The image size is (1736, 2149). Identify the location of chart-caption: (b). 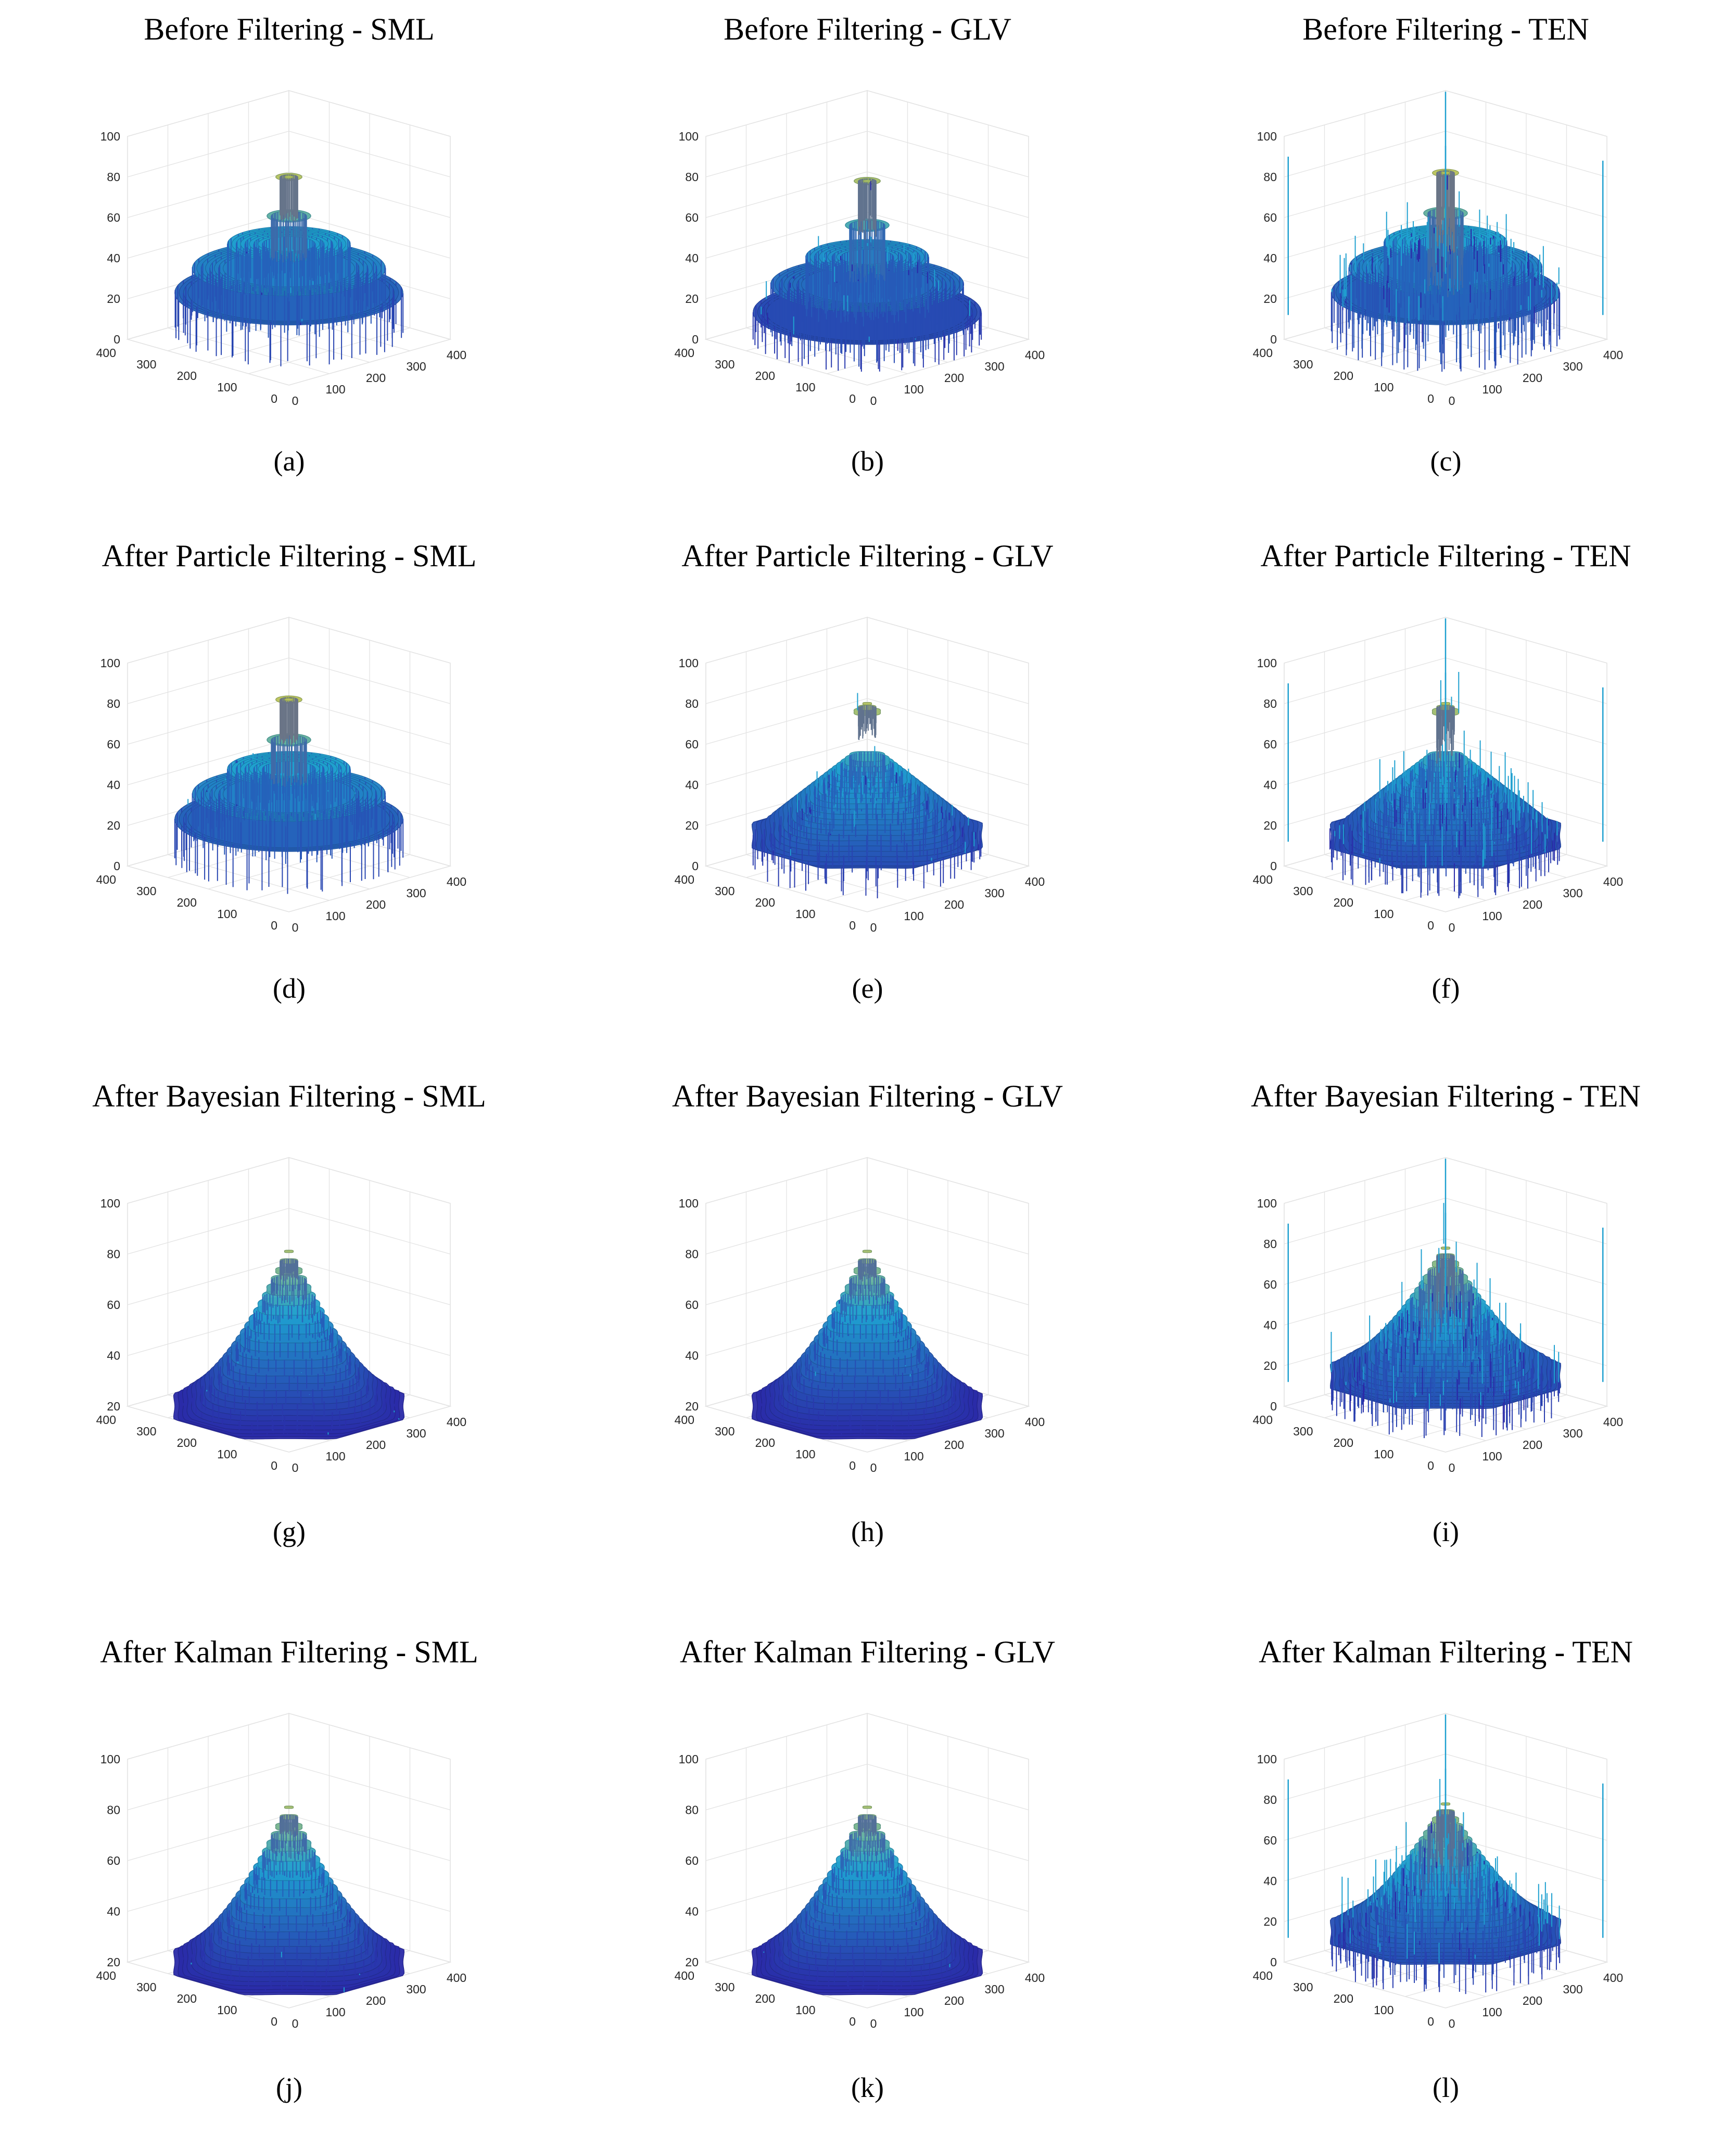
(867, 461).